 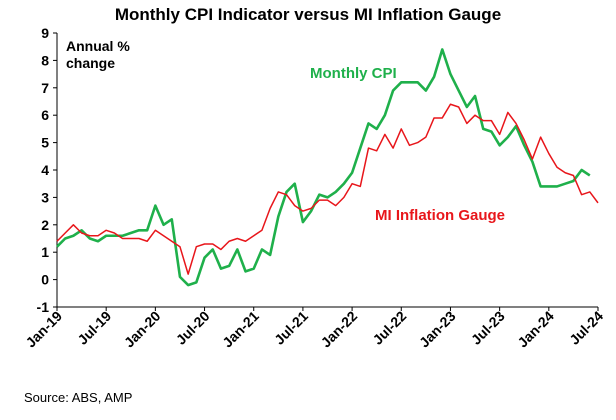 What do you see at coordinates (291, 328) in the screenshot?
I see `x-tick-label: Jul-21` at bounding box center [291, 328].